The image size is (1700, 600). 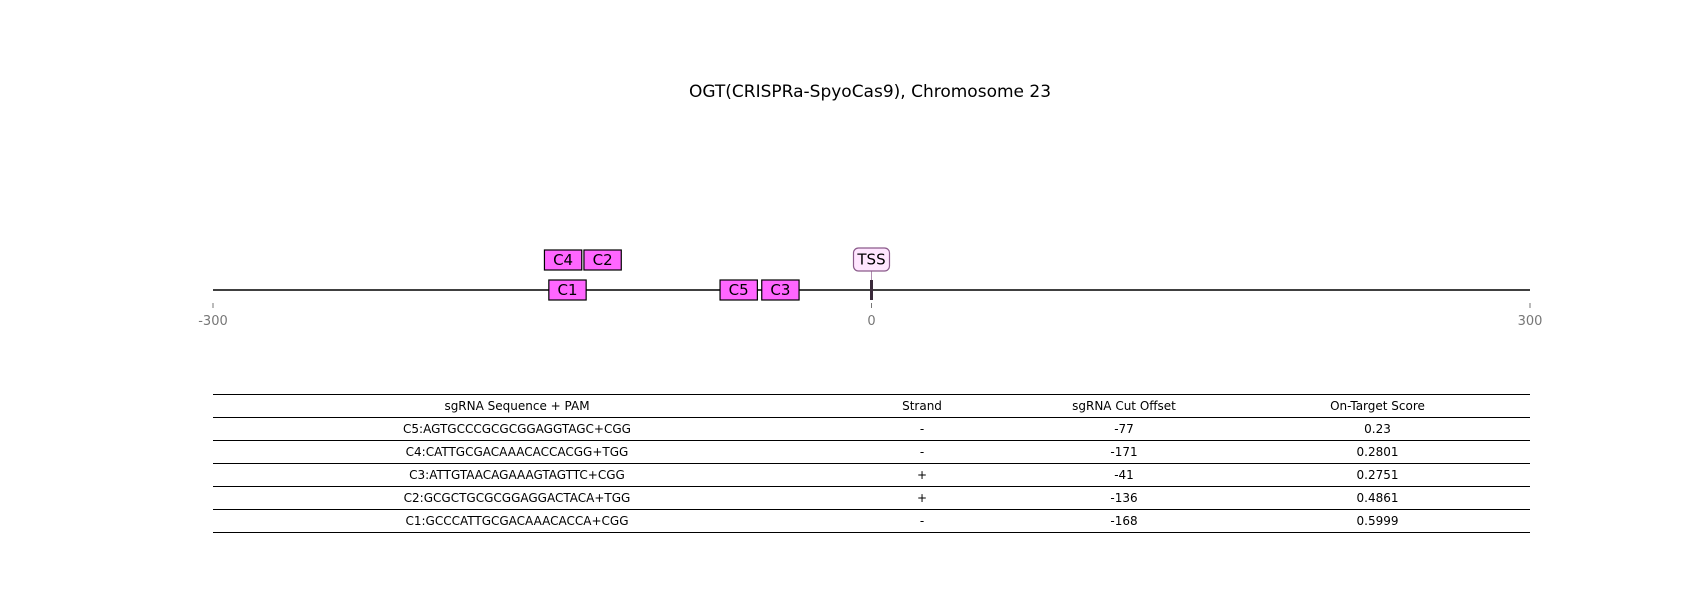 What do you see at coordinates (871, 273) in the screenshot?
I see `tss-marker: TSS` at bounding box center [871, 273].